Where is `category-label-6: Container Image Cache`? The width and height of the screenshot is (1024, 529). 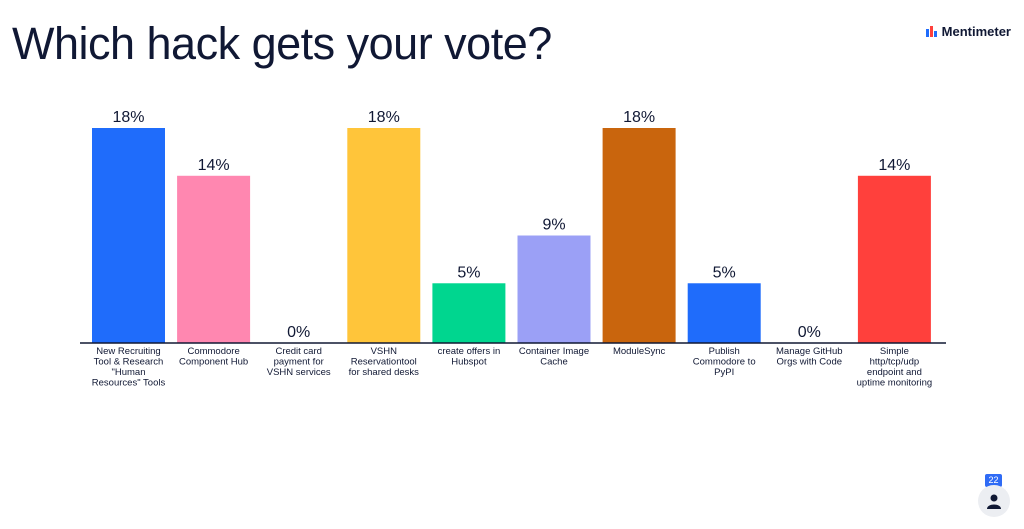 category-label-6: Container Image Cache is located at coordinates (554, 357).